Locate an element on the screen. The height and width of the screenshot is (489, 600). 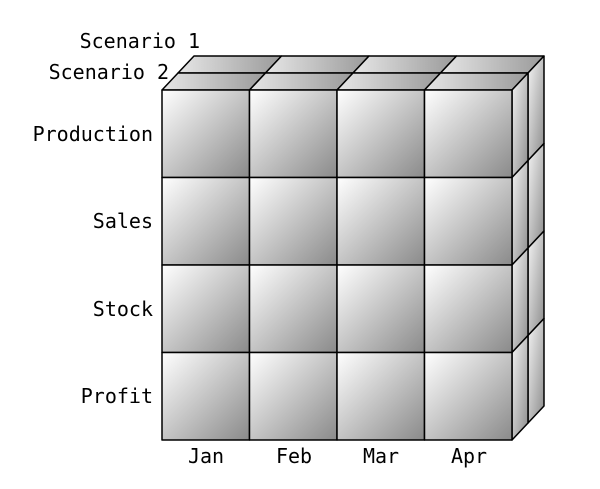
top-cell-scenario-2-jan is located at coordinates (230, 64).